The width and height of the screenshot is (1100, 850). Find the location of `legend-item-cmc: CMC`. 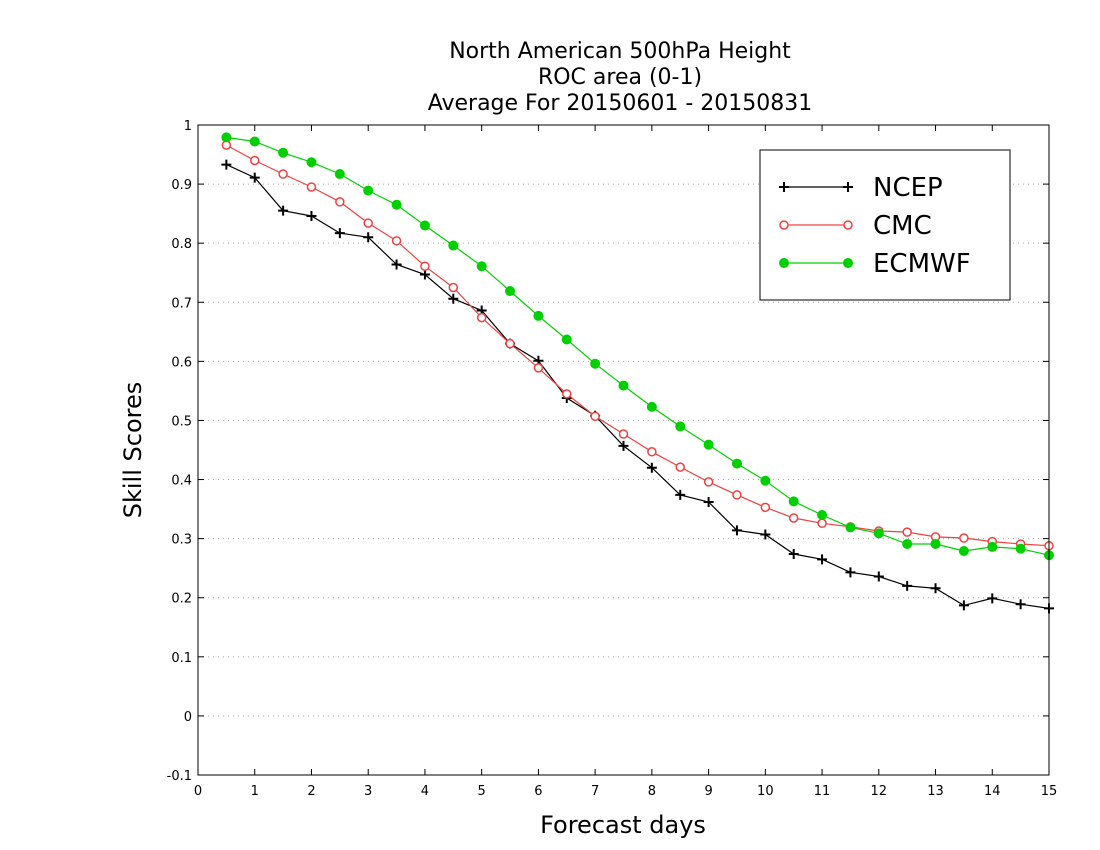

legend-item-cmc: CMC is located at coordinates (855, 226).